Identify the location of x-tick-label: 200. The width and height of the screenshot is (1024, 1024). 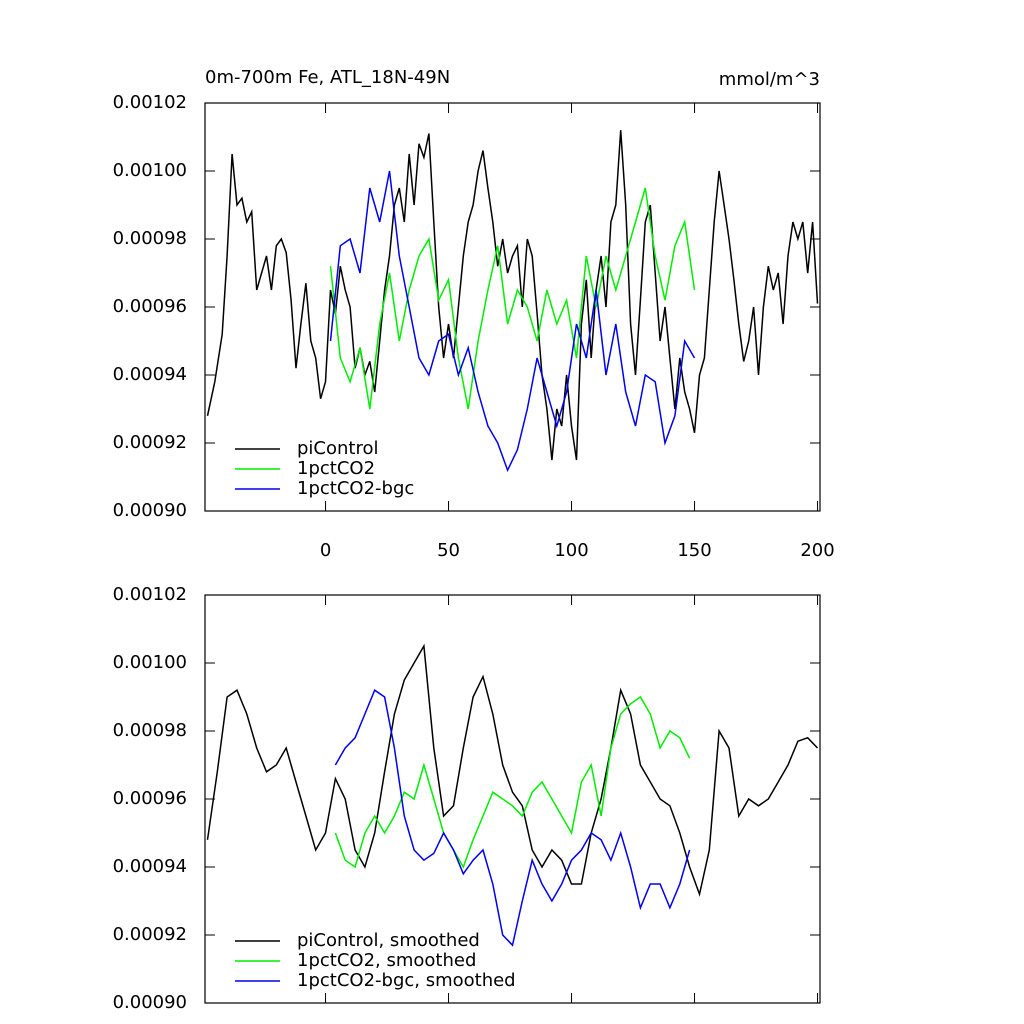
(817, 550).